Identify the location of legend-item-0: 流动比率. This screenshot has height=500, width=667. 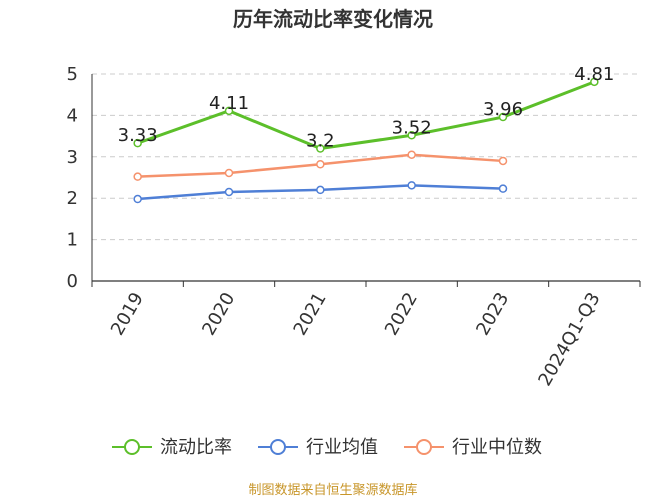
(172, 447).